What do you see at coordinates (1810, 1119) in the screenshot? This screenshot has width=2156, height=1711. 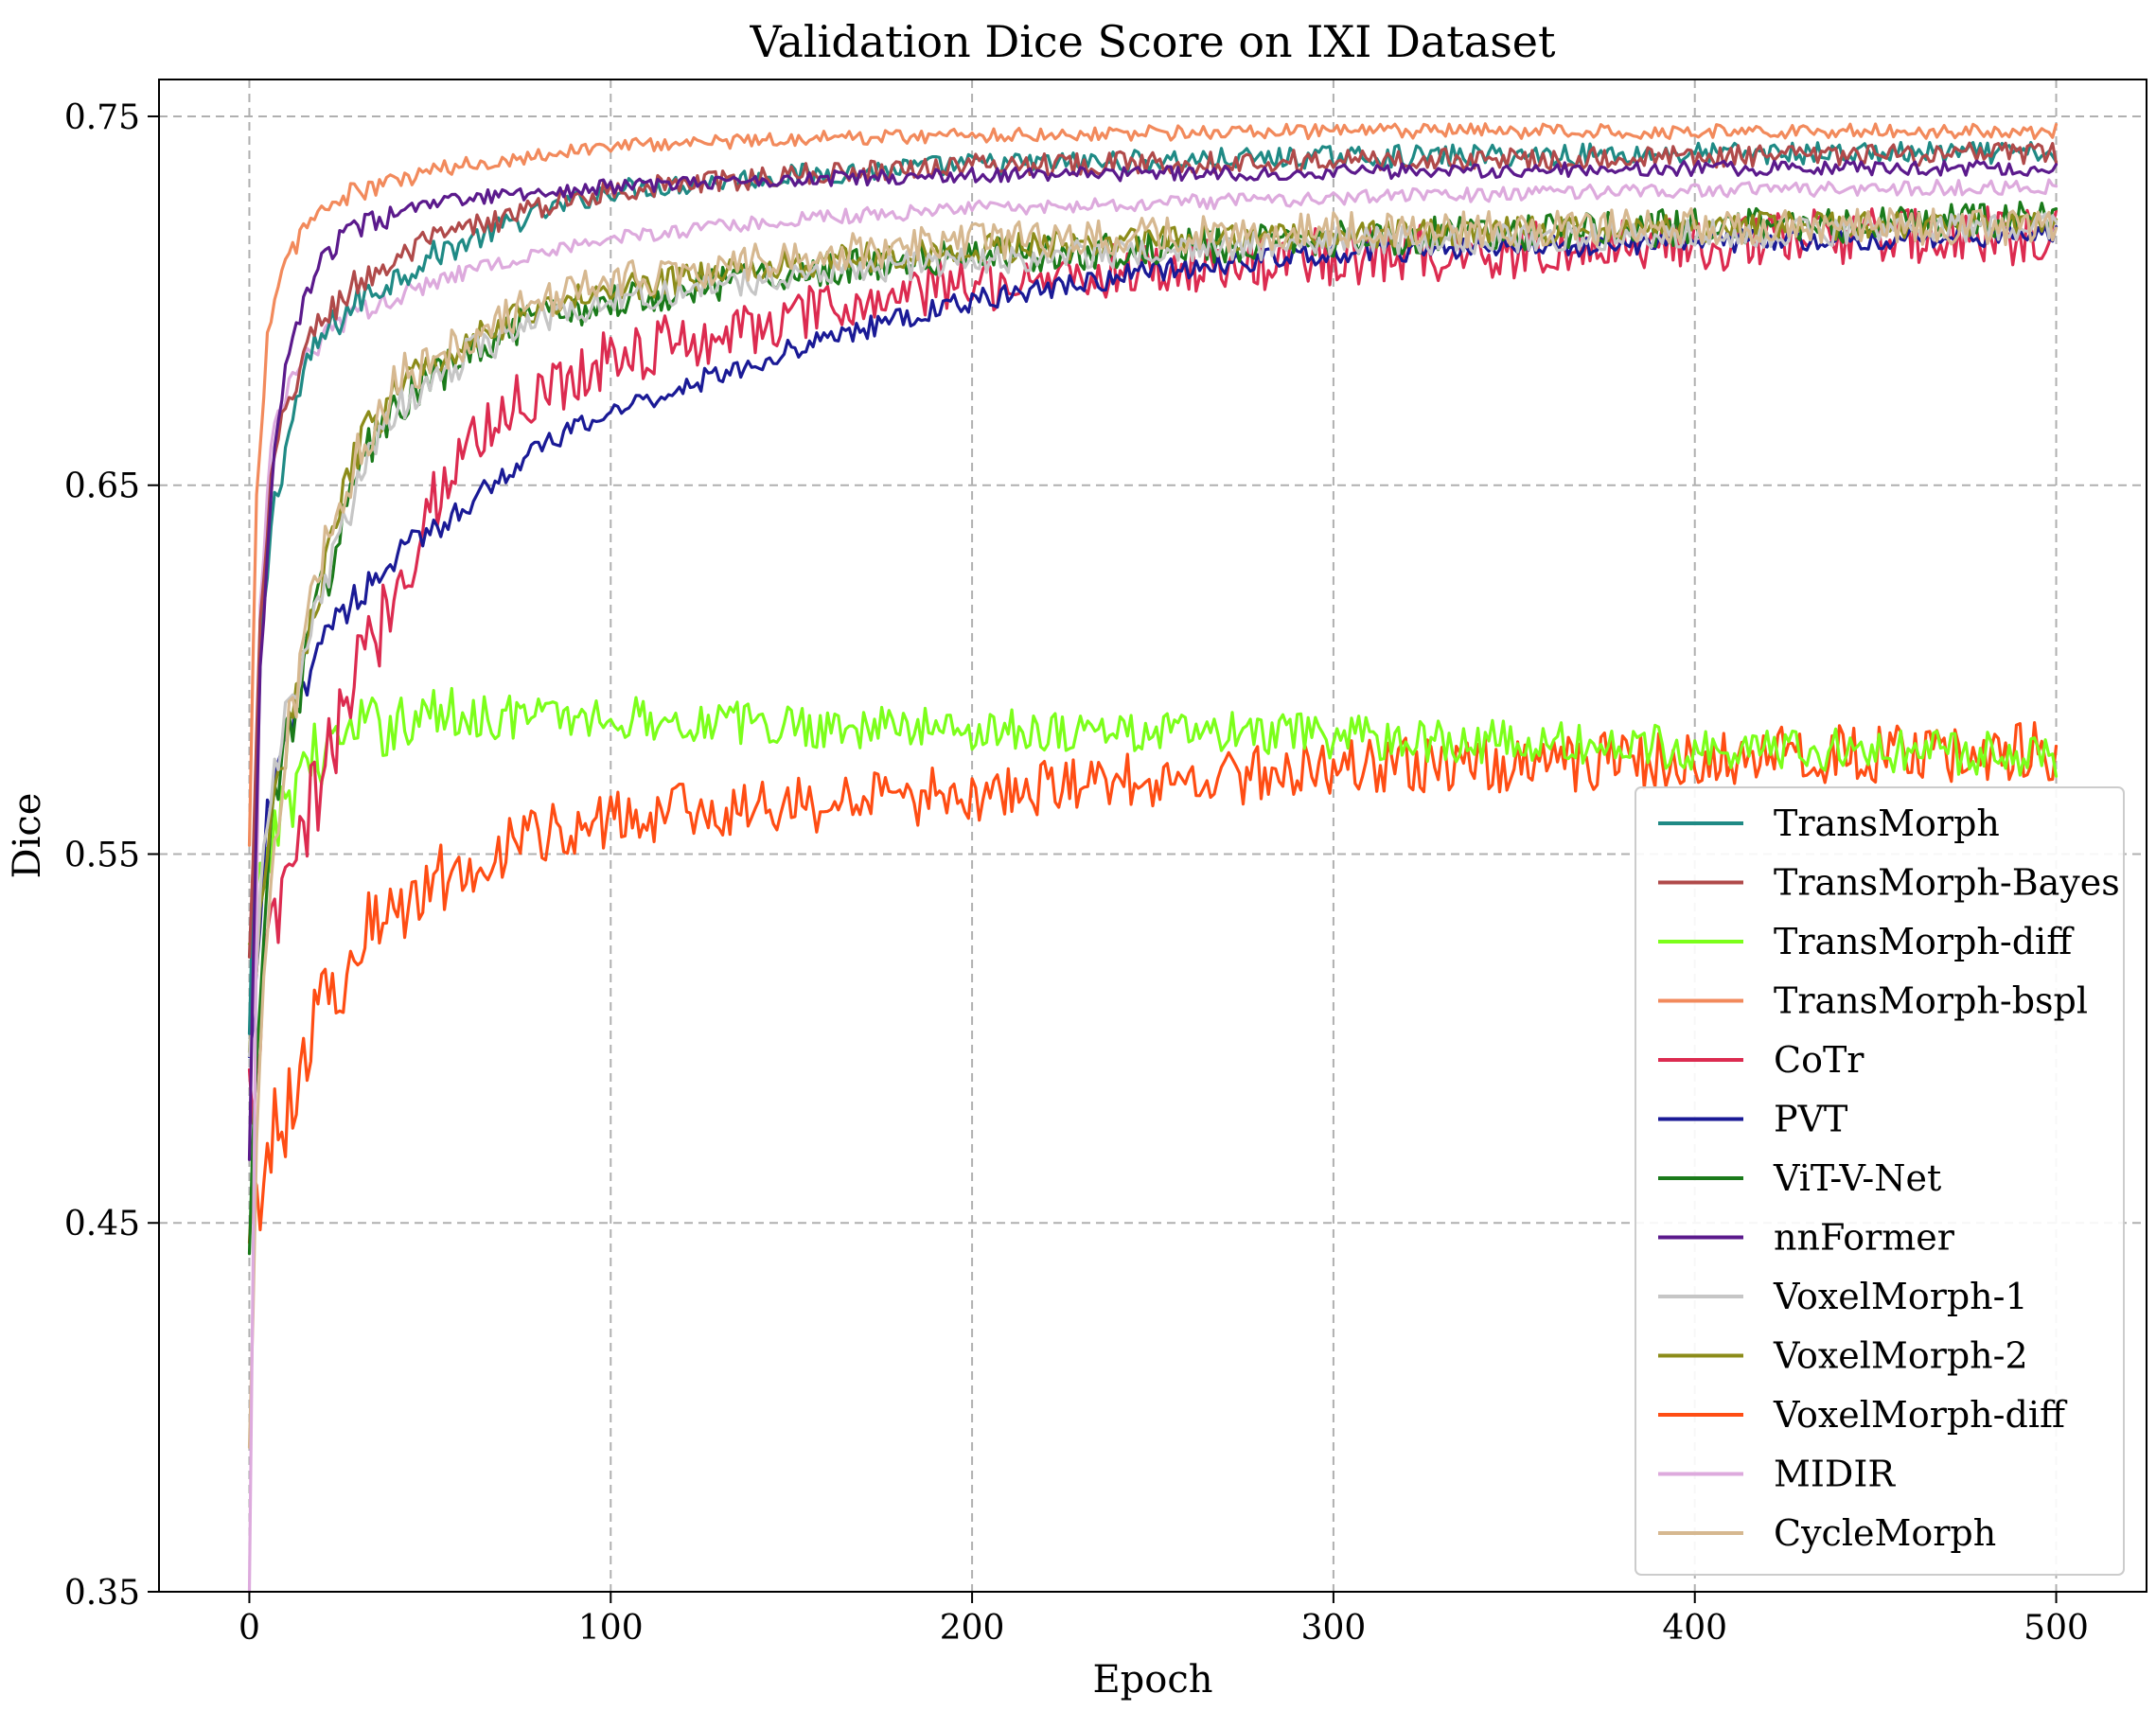 I see `legend-entry-label: PVT` at bounding box center [1810, 1119].